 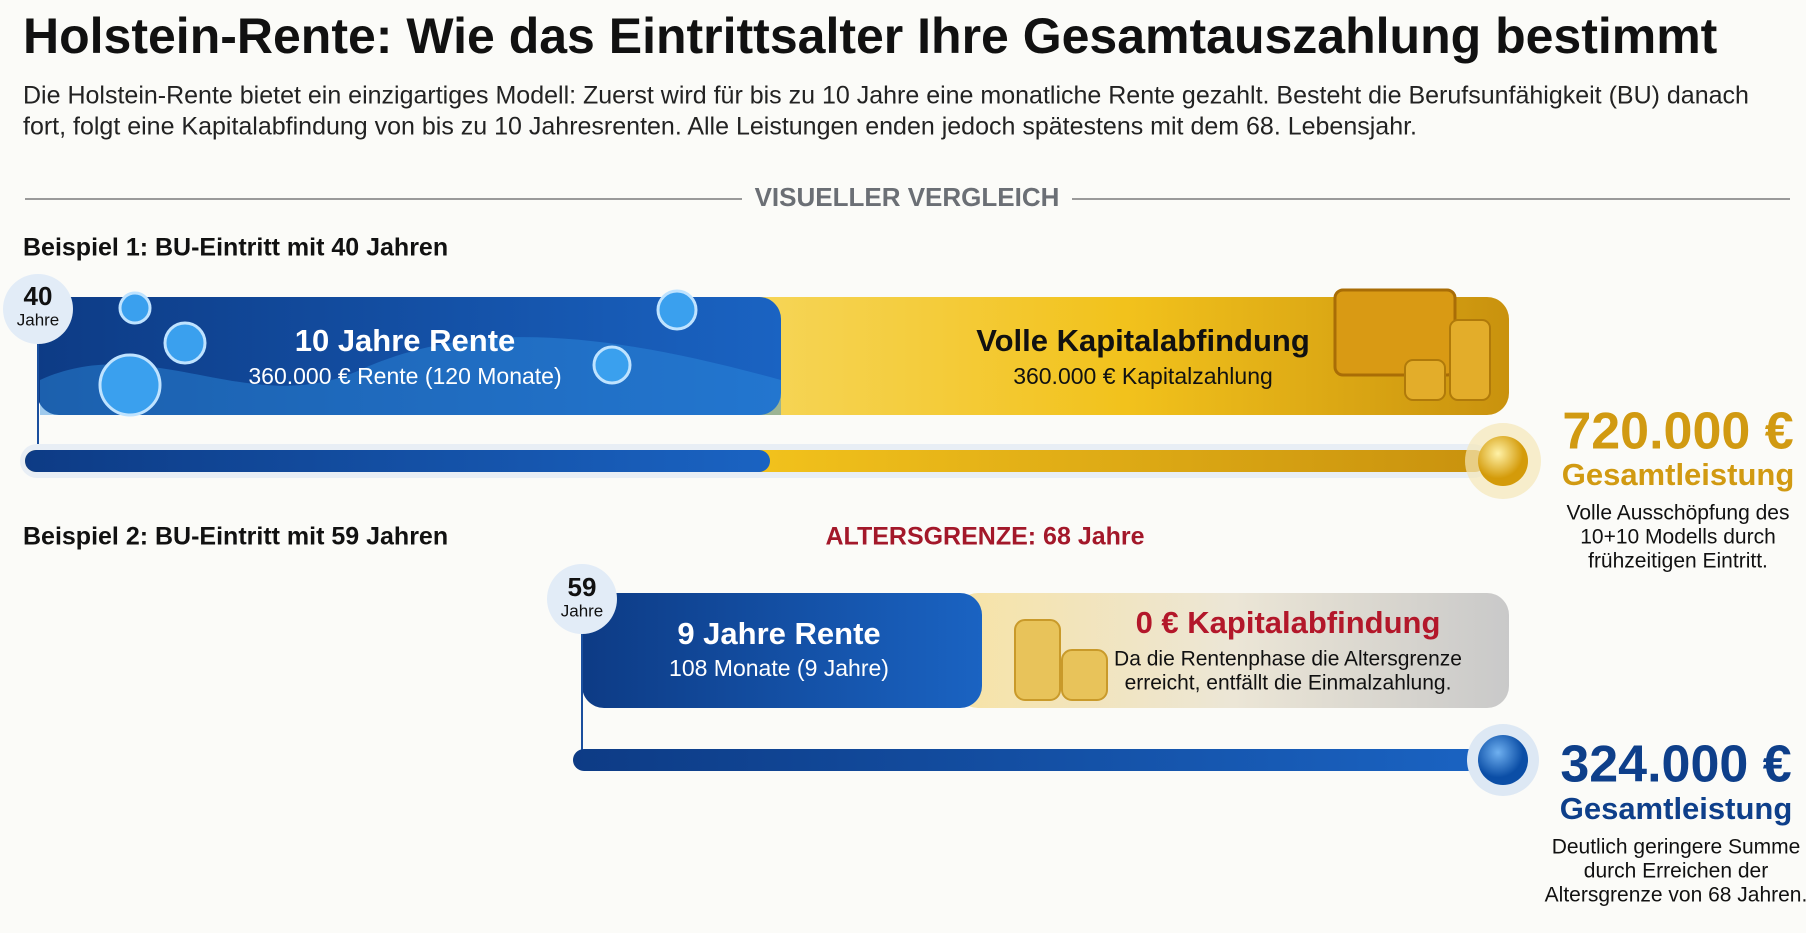 What do you see at coordinates (582, 587) in the screenshot?
I see `age: 59` at bounding box center [582, 587].